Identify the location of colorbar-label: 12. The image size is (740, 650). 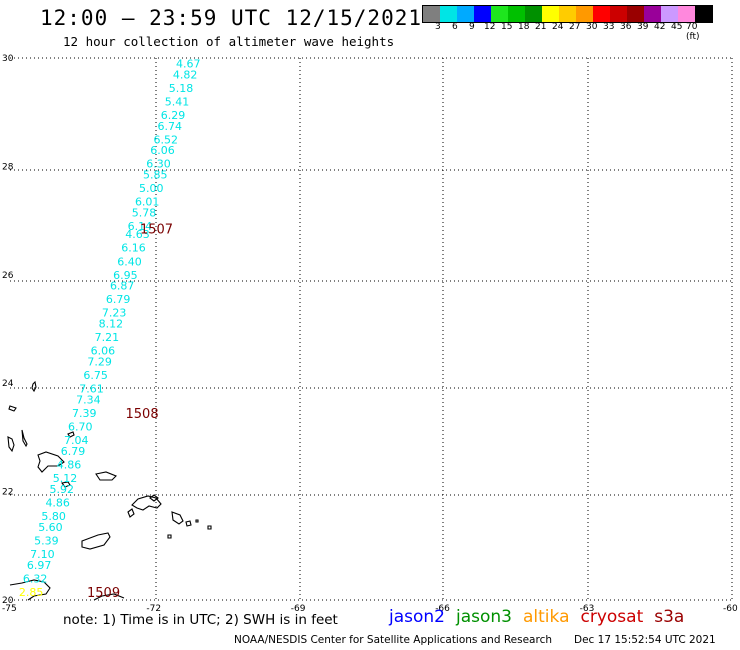
(490, 27).